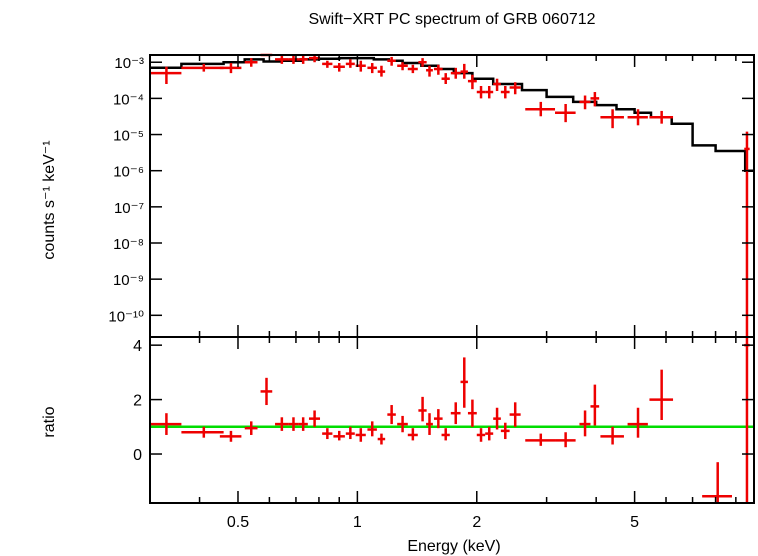  What do you see at coordinates (451, 19) in the screenshot?
I see `chart-title: Swift−XRT PC spectrum of GRB 060712` at bounding box center [451, 19].